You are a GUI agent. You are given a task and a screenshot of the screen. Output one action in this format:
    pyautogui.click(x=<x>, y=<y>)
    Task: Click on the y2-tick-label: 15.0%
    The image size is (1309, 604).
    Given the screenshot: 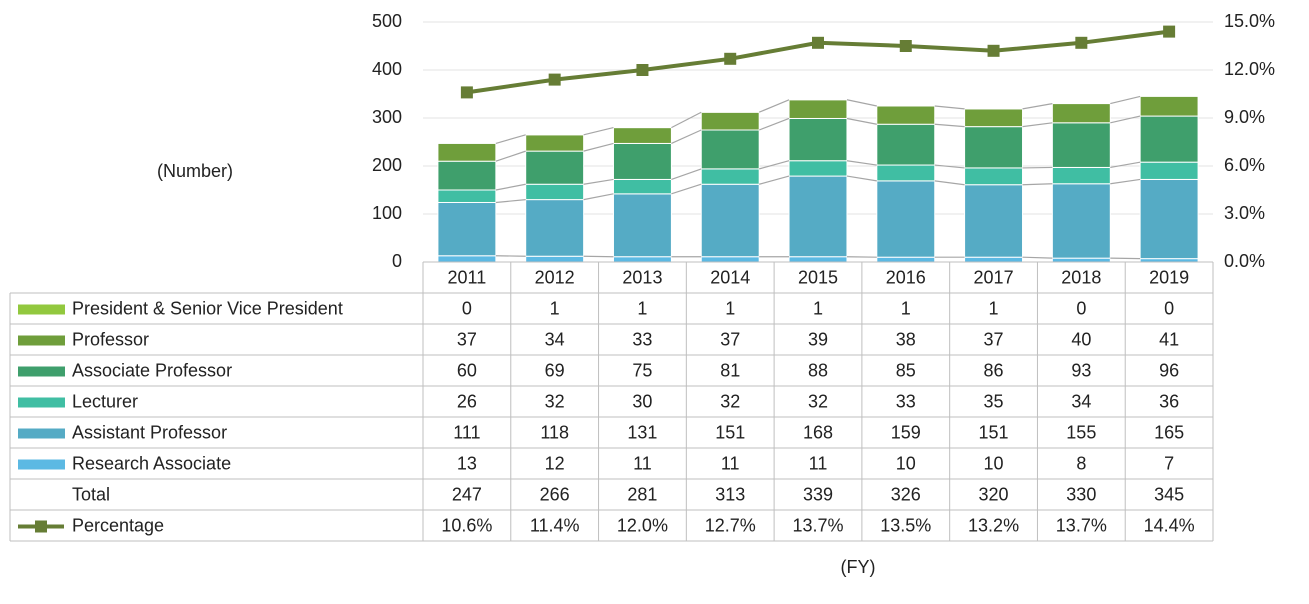 What is the action you would take?
    pyautogui.click(x=1249, y=21)
    